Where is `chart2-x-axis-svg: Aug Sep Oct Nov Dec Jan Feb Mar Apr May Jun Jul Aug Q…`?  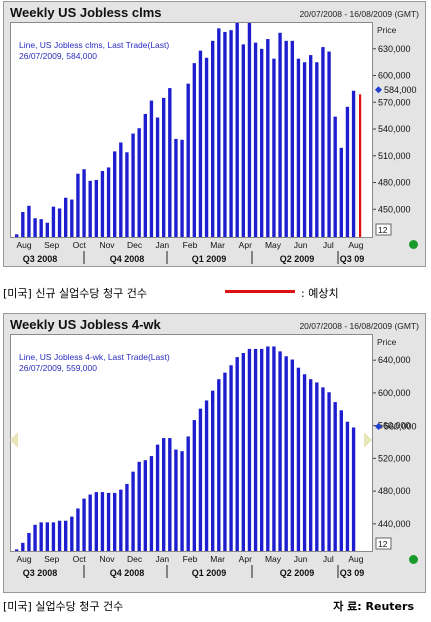 chart2-x-axis-svg: Aug Sep Oct Nov Dec Jan Feb Mar Apr May Jun Jul Aug Q… is located at coordinates (190, 566).